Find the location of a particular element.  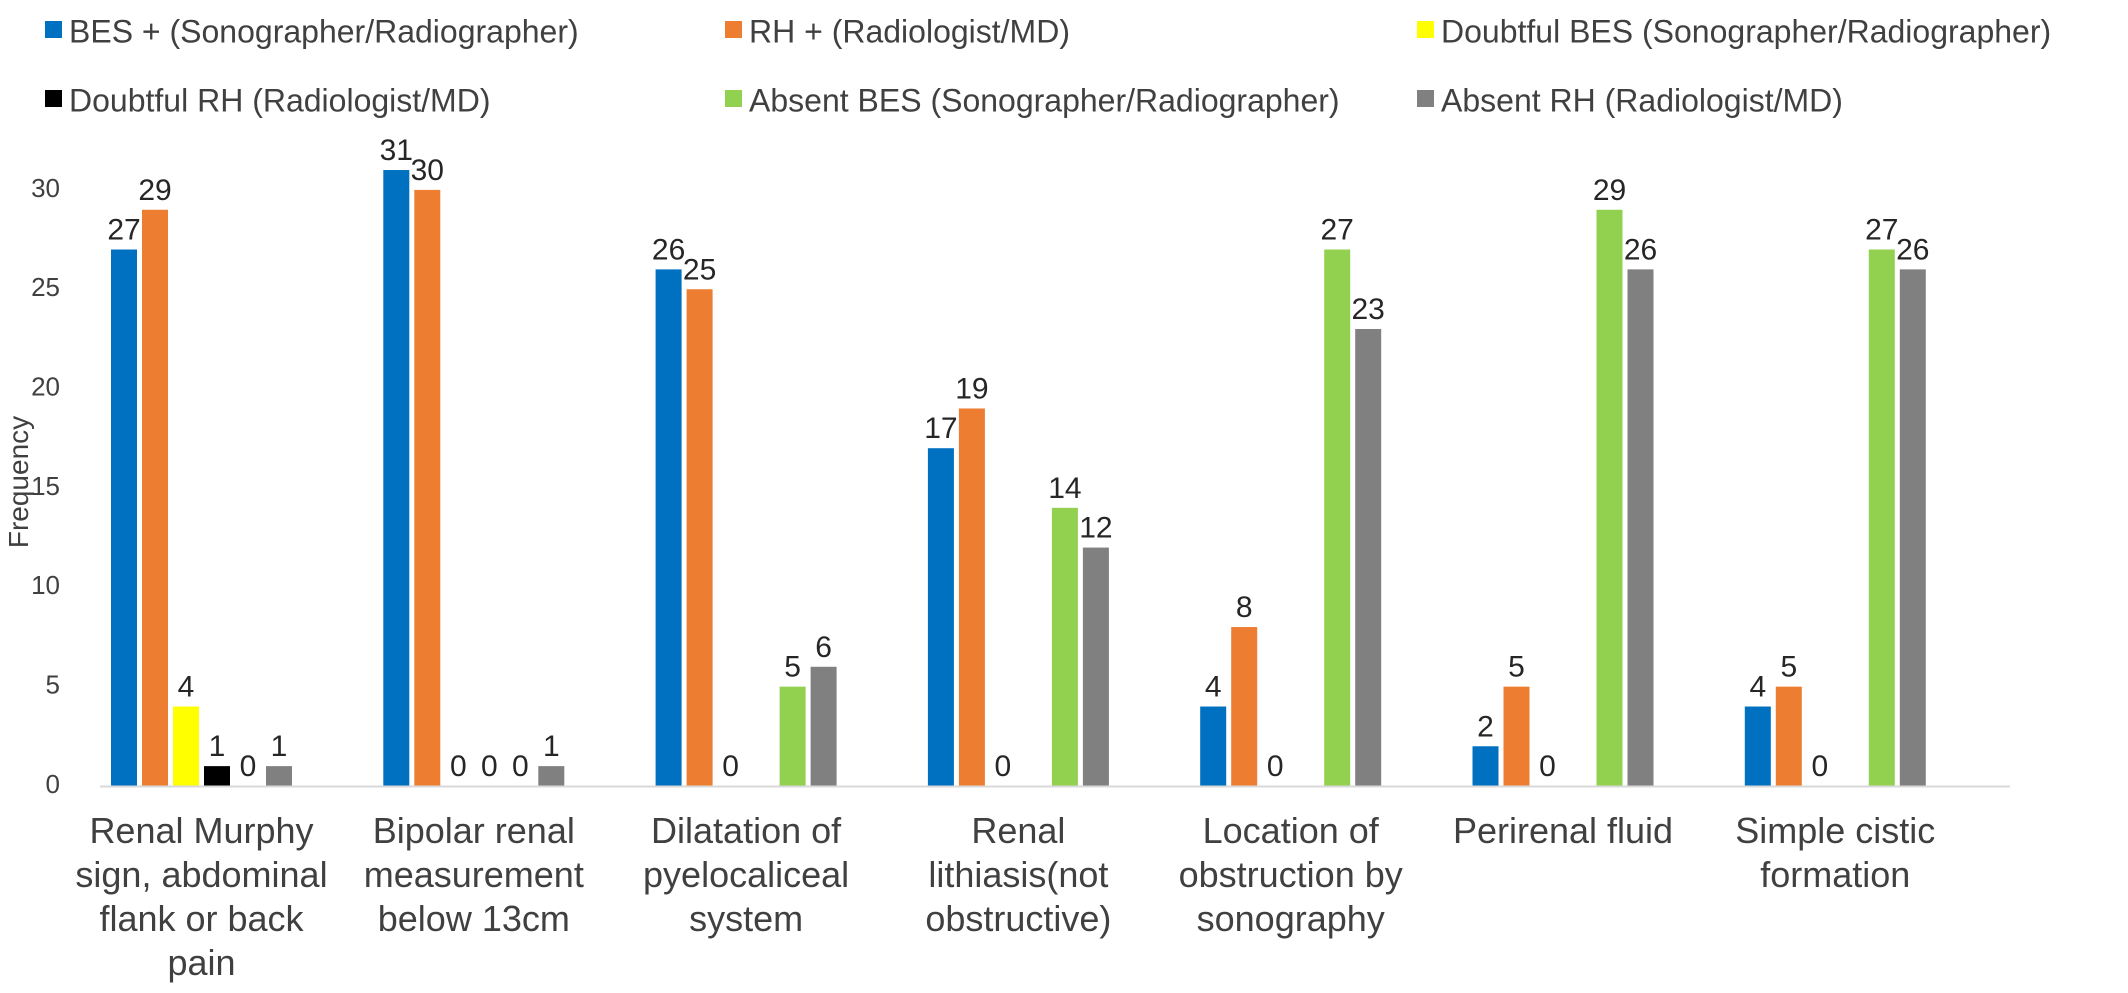

y-tick-label: 10 is located at coordinates (45, 585).